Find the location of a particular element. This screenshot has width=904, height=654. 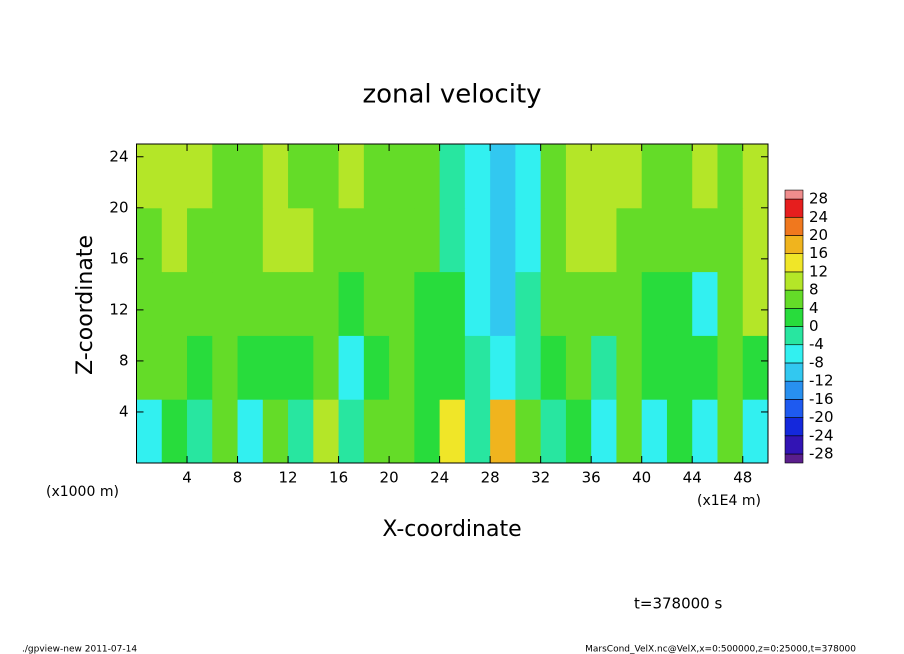

colorbar-label: -16 is located at coordinates (821, 399).